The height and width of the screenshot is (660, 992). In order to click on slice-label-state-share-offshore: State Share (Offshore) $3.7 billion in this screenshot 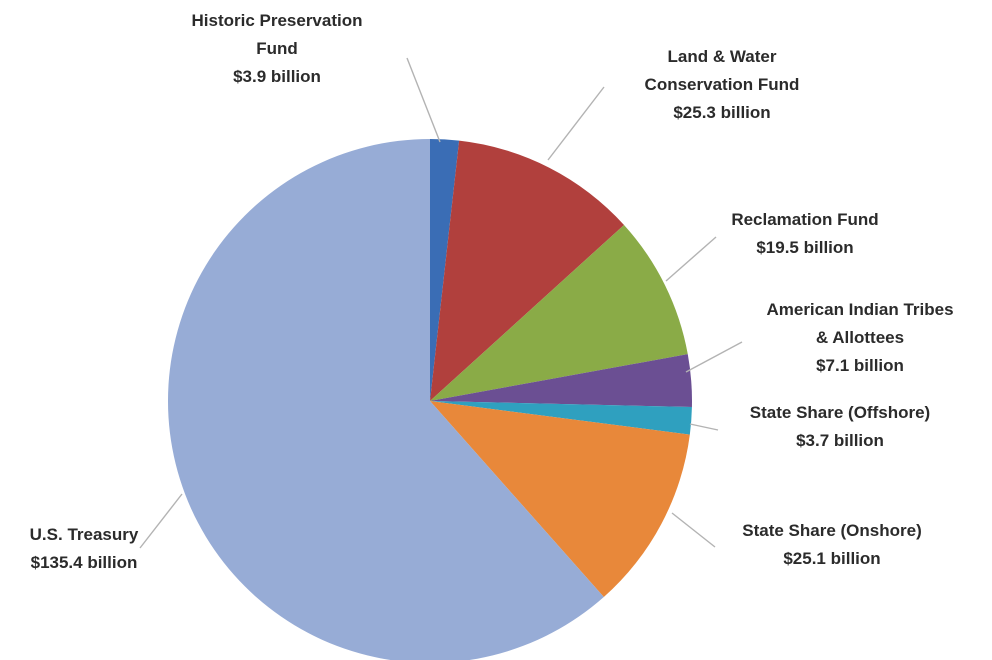, I will do `click(840, 426)`.